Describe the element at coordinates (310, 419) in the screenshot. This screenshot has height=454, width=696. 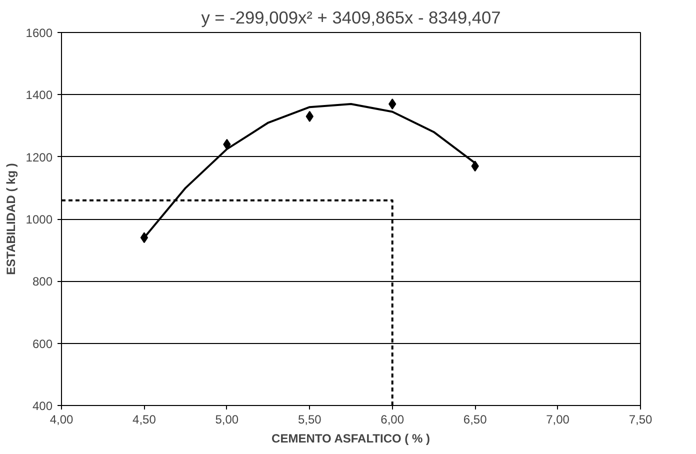
I see `x-tick-label: 5,50` at that location.